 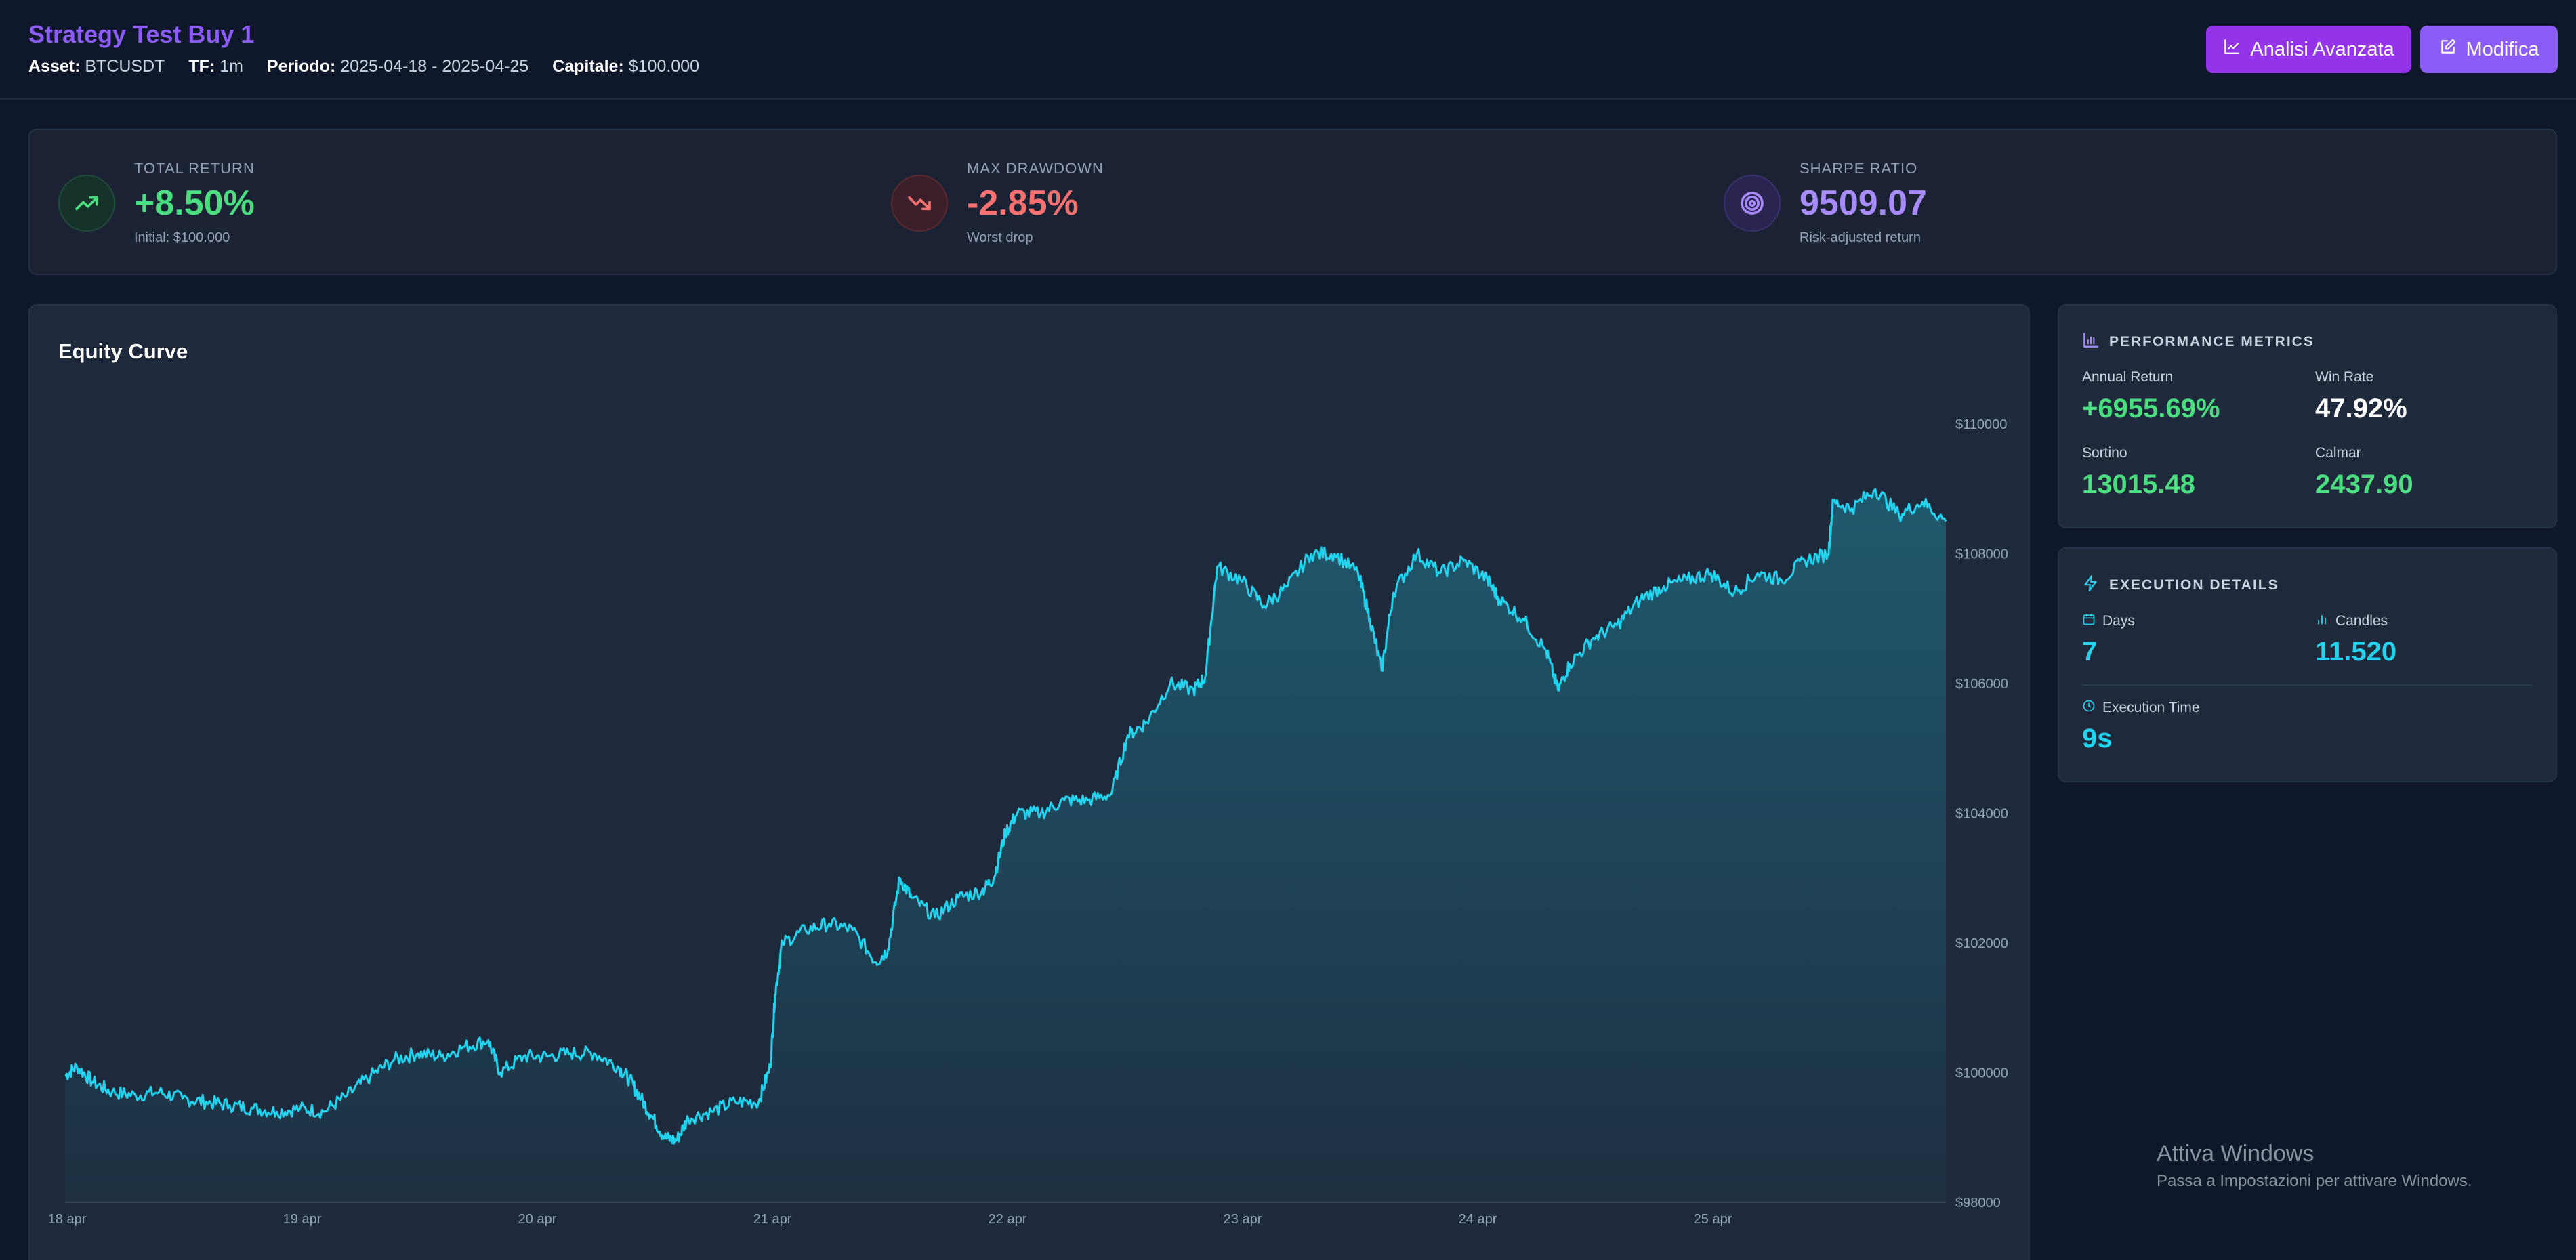 What do you see at coordinates (2322, 621) in the screenshot?
I see `candles-icon` at bounding box center [2322, 621].